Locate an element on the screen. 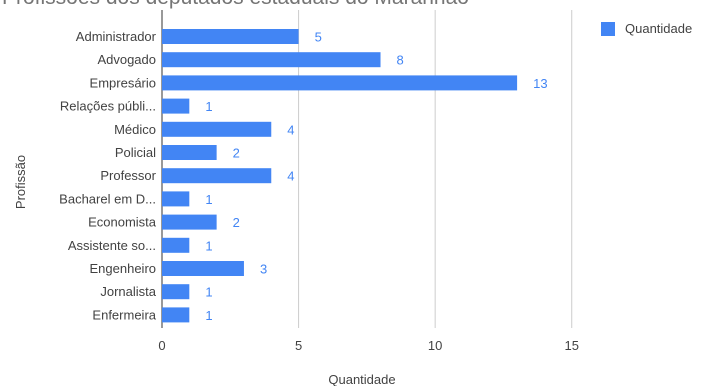 The height and width of the screenshot is (391, 701). legend-swatch is located at coordinates (608, 29).